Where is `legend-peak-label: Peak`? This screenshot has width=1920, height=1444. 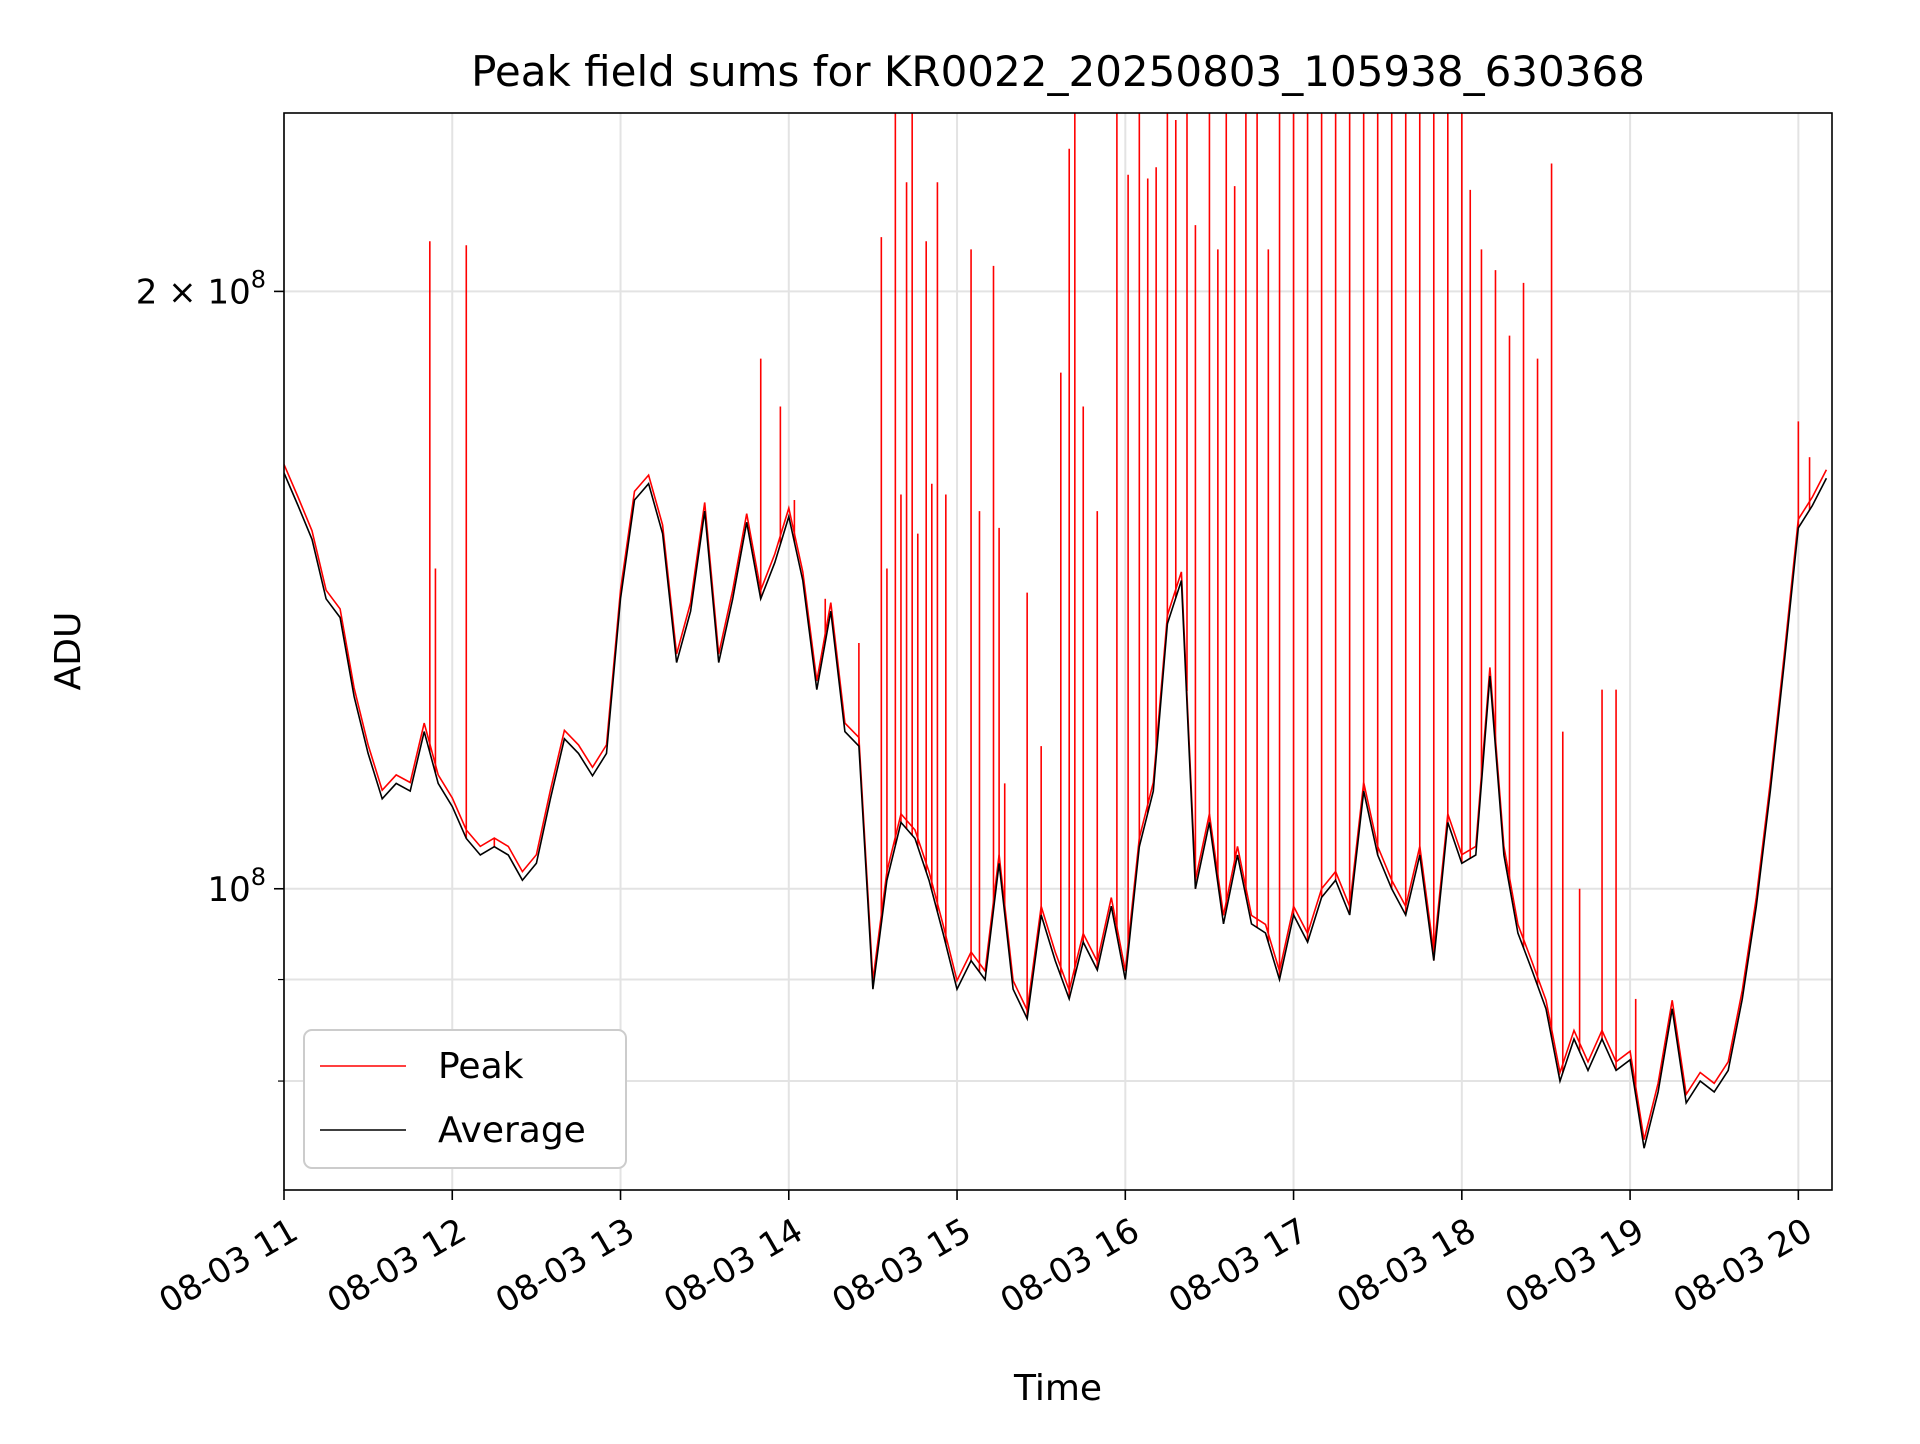
legend-peak-label: Peak is located at coordinates (481, 1066).